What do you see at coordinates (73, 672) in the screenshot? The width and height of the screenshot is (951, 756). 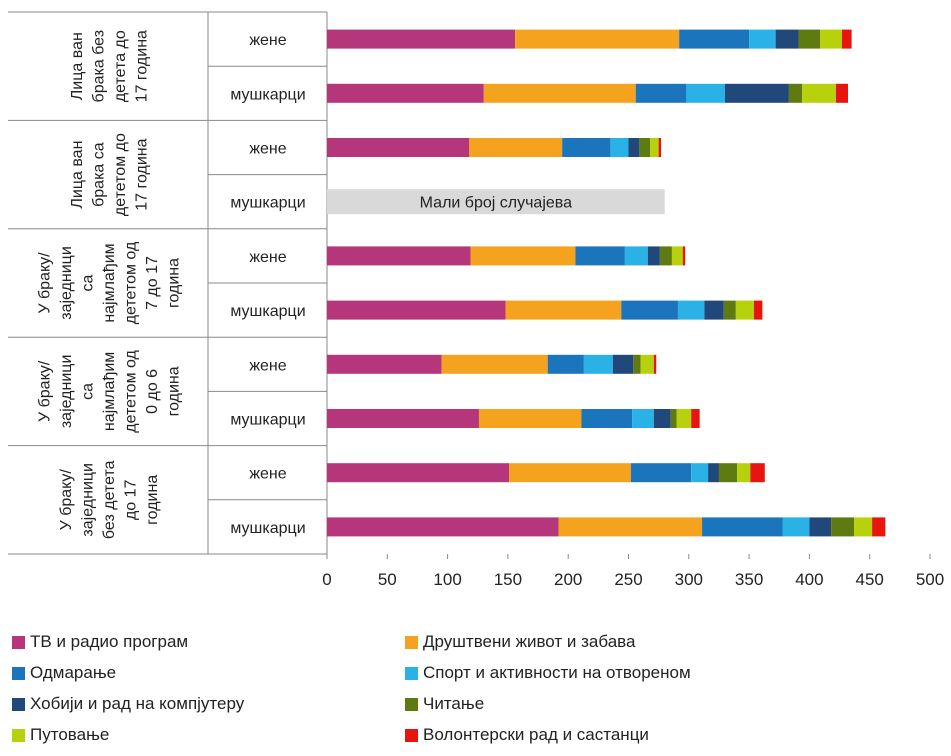 I see `legend-label: Одмарање` at bounding box center [73, 672].